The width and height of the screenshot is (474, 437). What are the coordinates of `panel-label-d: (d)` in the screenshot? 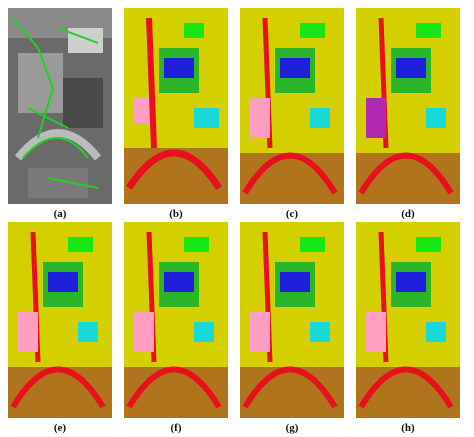 It's located at (408, 214).